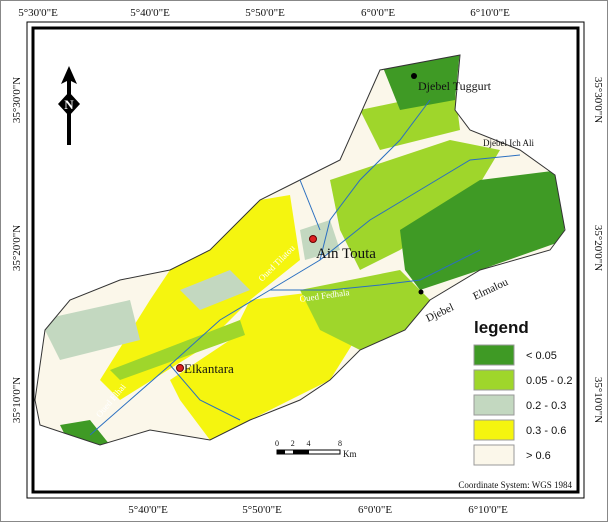 This screenshot has height=522, width=608. Describe the element at coordinates (209, 368) in the screenshot. I see `place-label: Elkantara` at that location.